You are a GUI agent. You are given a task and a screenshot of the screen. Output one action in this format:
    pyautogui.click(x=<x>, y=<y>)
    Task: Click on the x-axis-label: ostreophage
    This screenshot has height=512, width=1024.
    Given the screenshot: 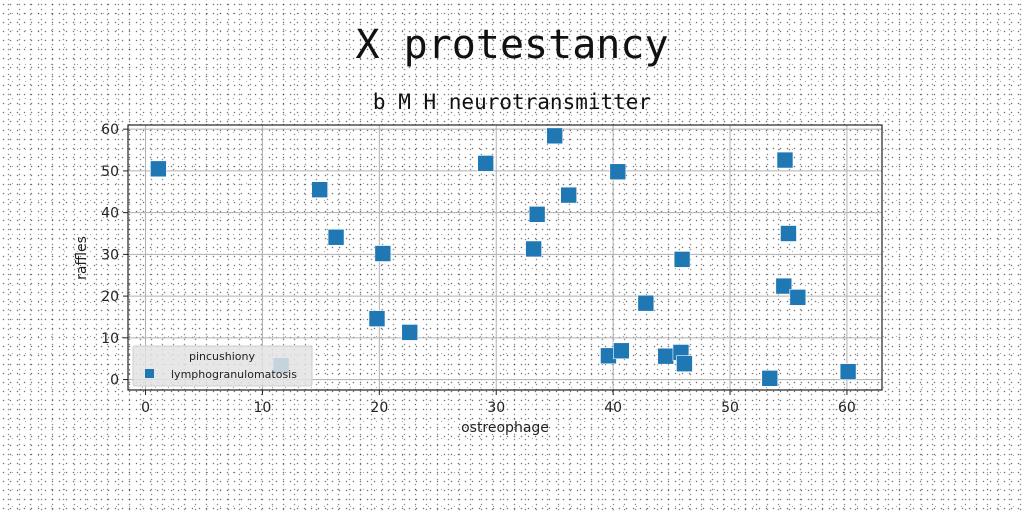 What is the action you would take?
    pyautogui.click(x=505, y=428)
    